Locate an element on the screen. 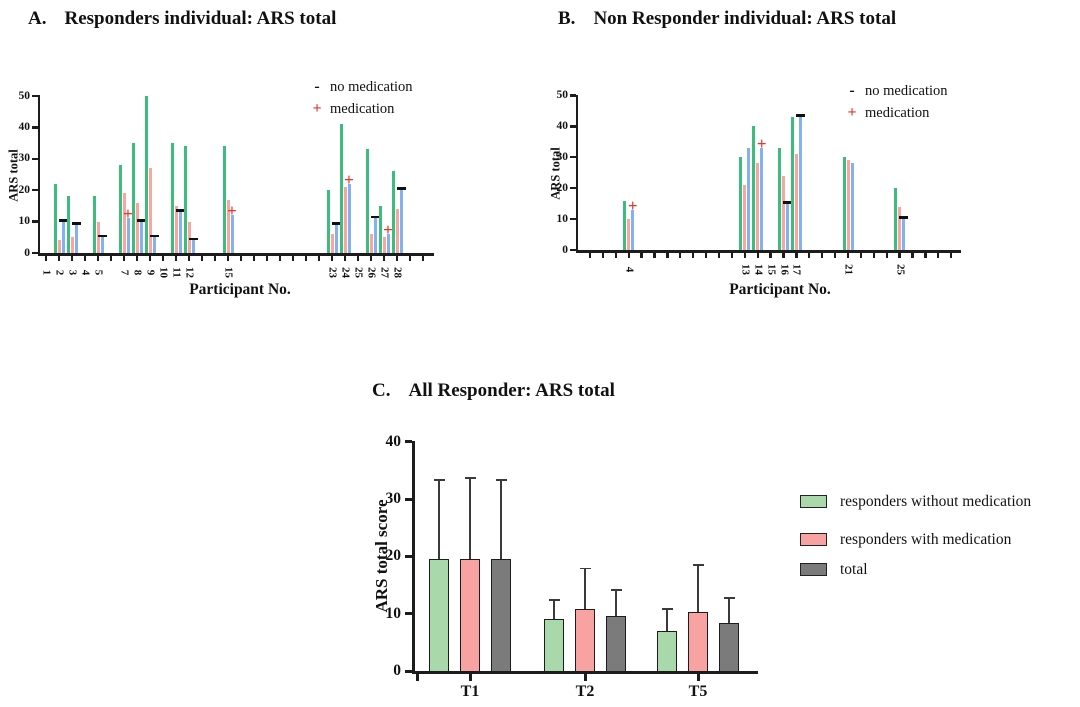 This screenshot has width=1080, height=707. x-tick-label: T5 is located at coordinates (698, 691).